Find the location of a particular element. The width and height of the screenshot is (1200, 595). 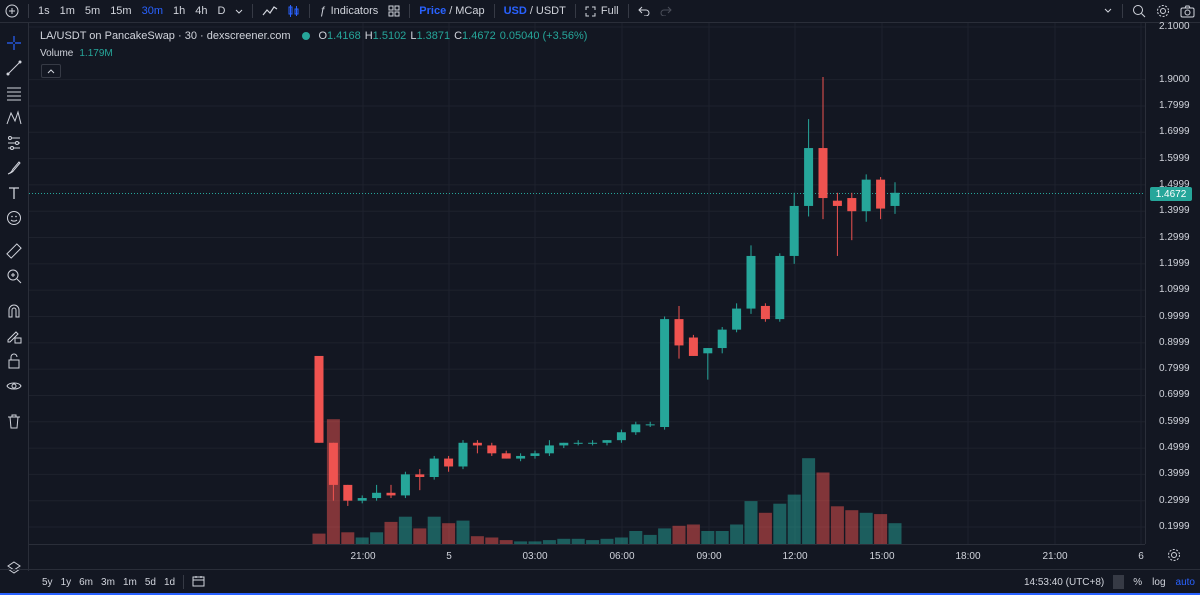

price-tick-label: 1.7999 is located at coordinates (1174, 105).